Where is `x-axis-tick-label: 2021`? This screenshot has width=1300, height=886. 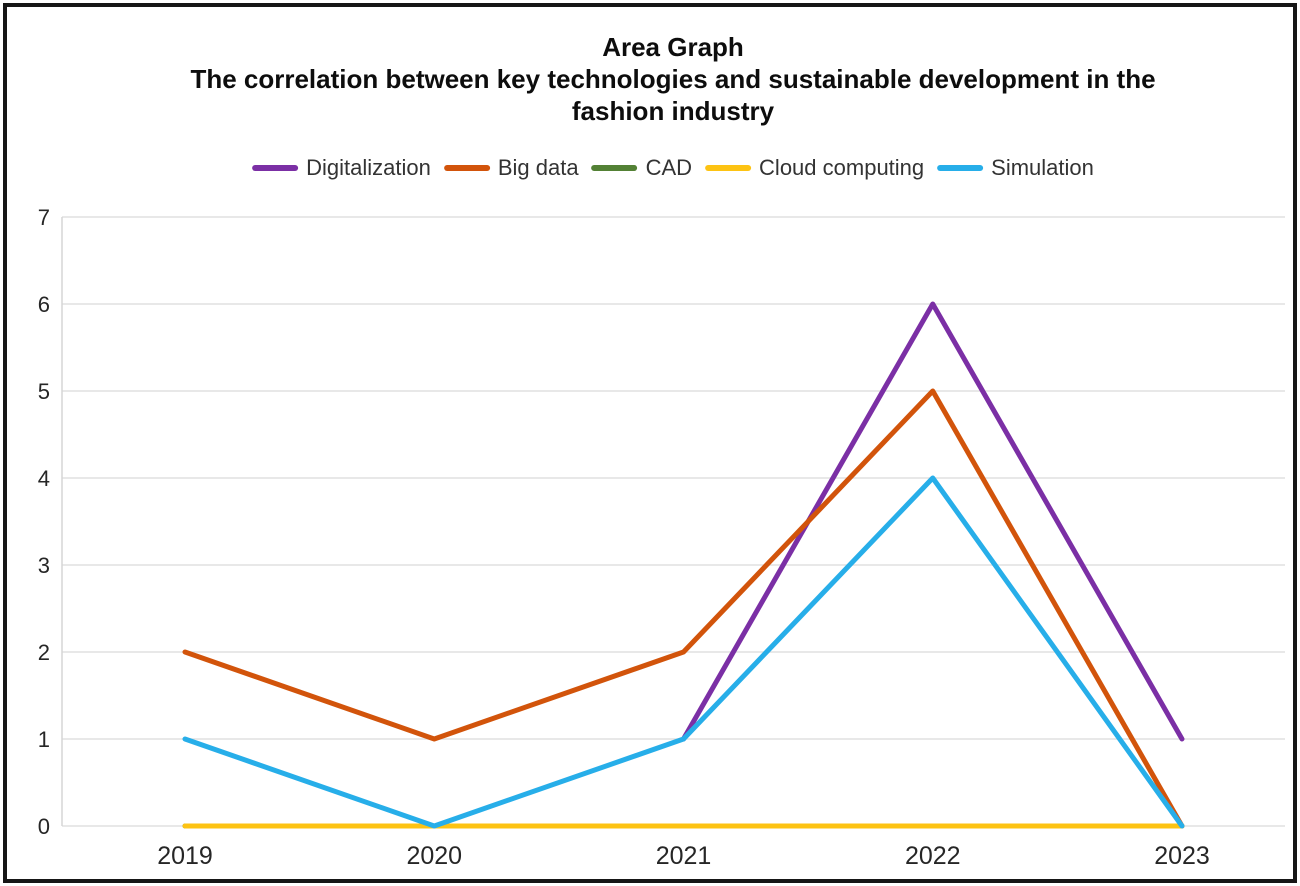
x-axis-tick-label: 2021 is located at coordinates (684, 856).